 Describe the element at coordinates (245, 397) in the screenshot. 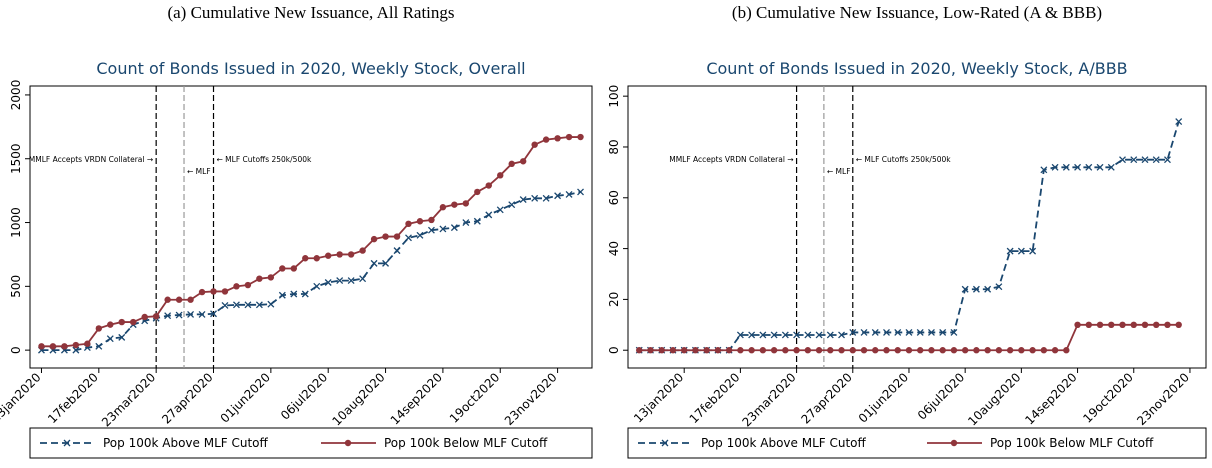

I see `x-tick-label: 01jun2020` at that location.